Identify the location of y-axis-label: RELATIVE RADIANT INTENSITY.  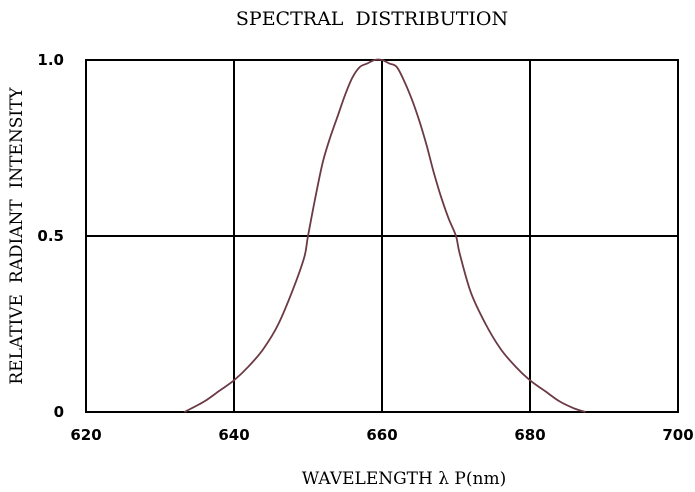
(17, 236).